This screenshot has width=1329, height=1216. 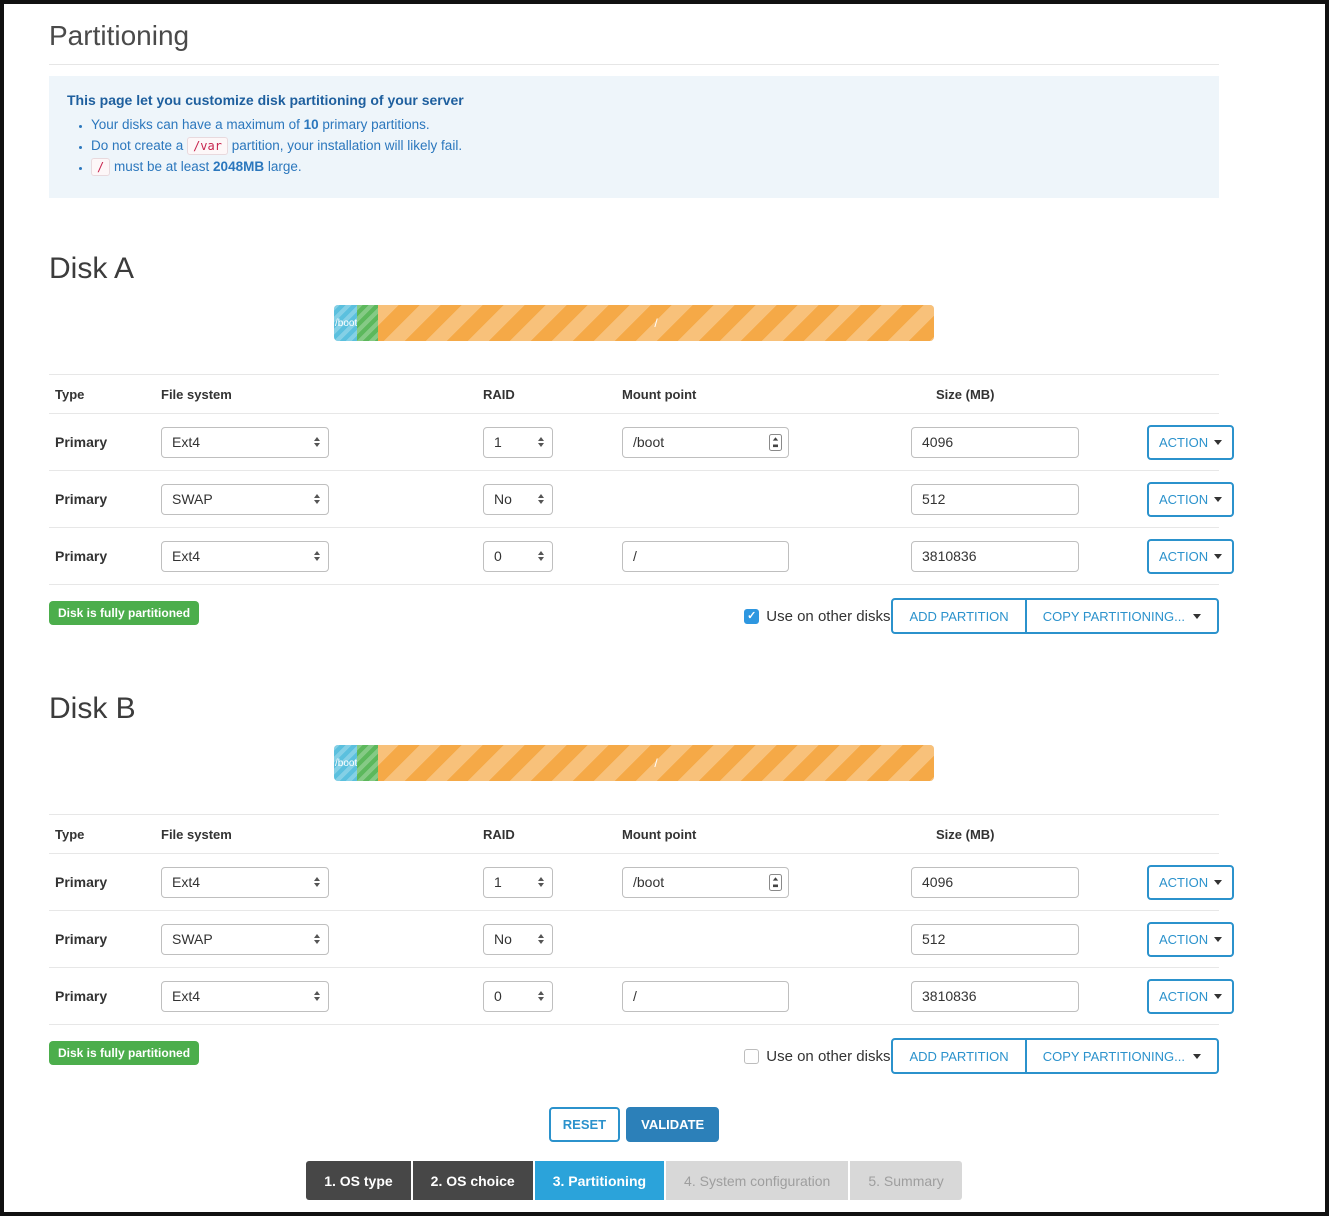 I want to click on page-title: Partitioning, so click(x=634, y=42).